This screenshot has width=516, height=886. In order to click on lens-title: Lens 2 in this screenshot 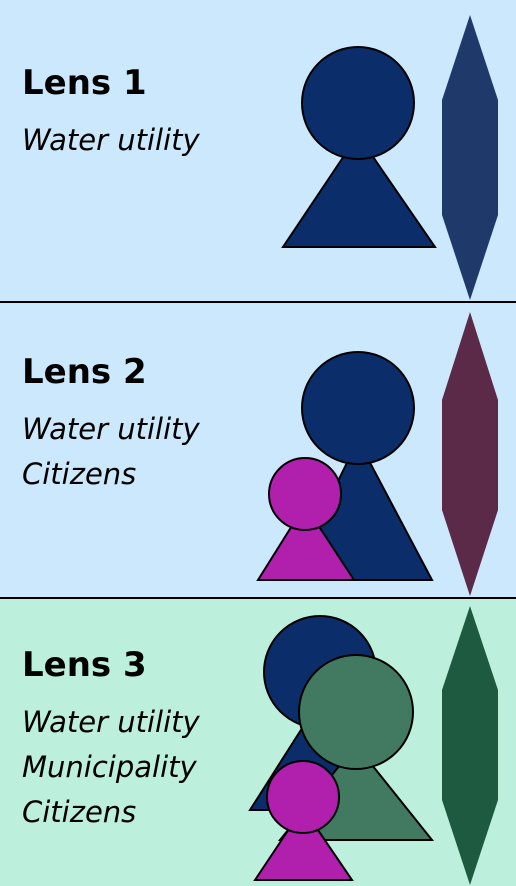, I will do `click(84, 372)`.